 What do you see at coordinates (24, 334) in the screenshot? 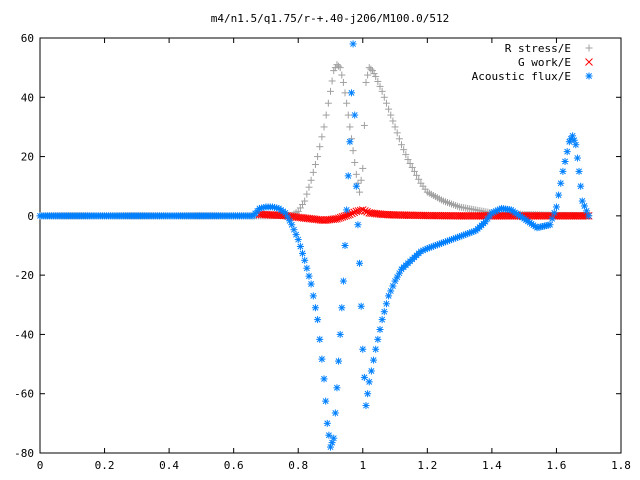
I see `y-tick-label: -40` at bounding box center [24, 334].